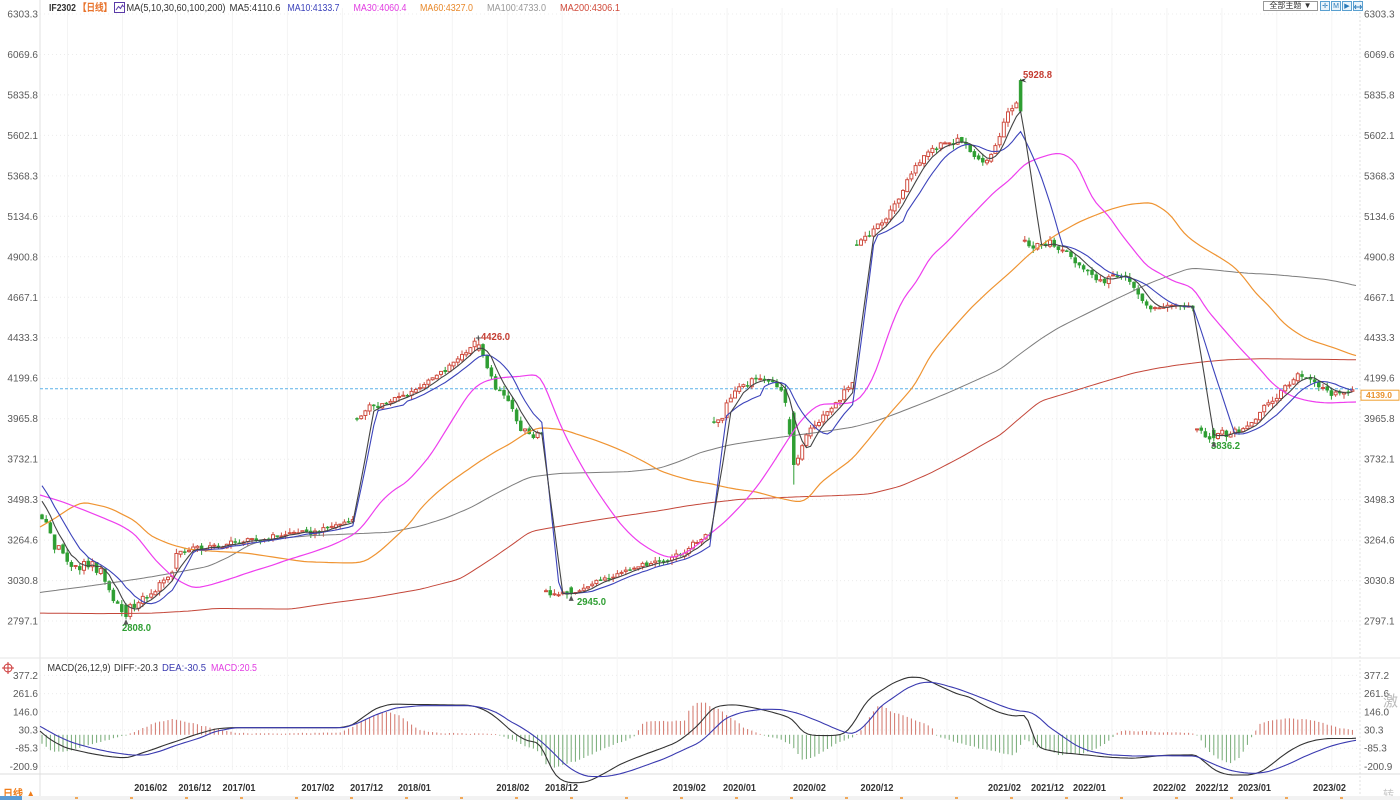 This screenshot has height=800, width=1400. I want to click on svg-text: 2021/02, so click(1004, 788).